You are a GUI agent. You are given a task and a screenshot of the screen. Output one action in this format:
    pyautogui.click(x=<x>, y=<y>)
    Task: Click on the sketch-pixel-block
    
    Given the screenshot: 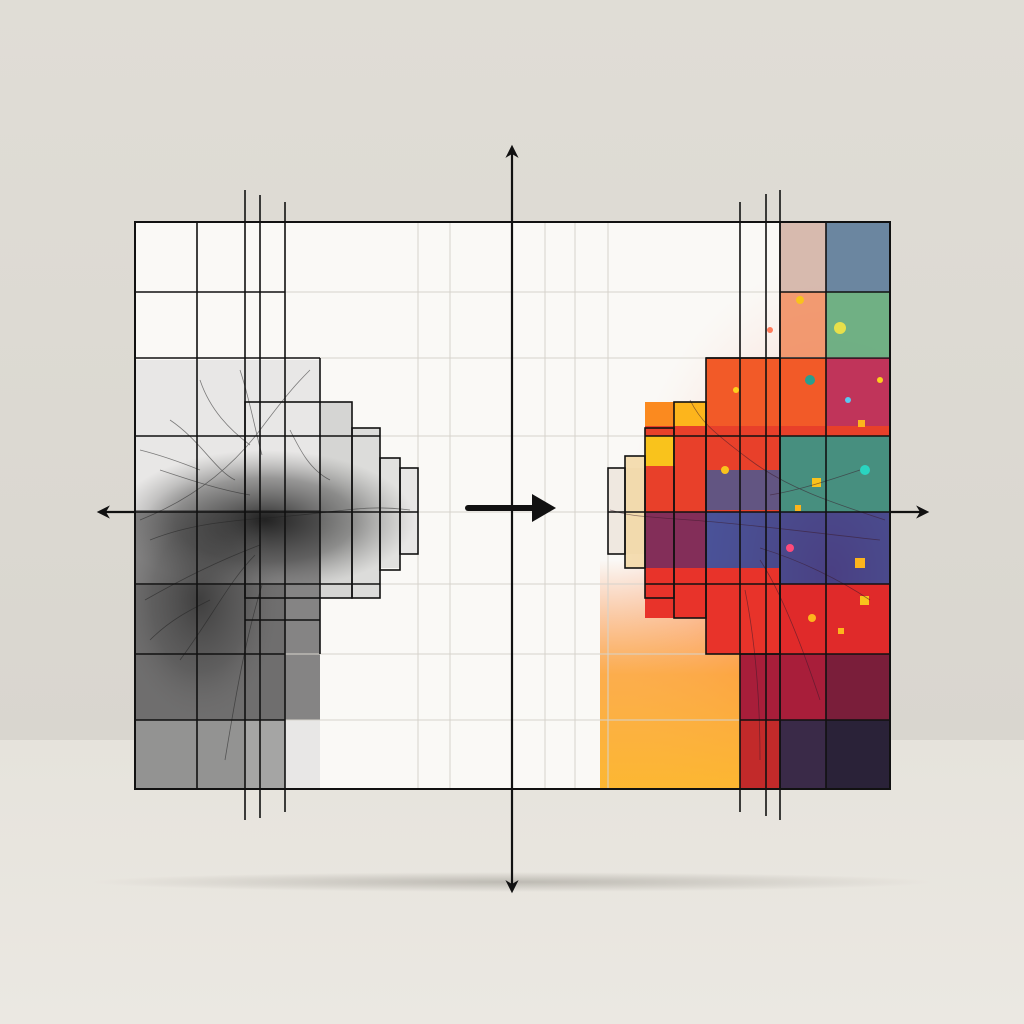 What is the action you would take?
    pyautogui.click(x=276, y=574)
    